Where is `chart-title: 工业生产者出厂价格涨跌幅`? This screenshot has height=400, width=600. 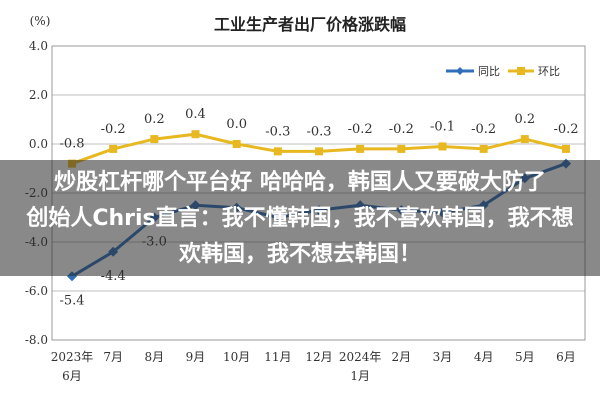 chart-title: 工业生产者出厂价格涨跌幅 is located at coordinates (310, 24).